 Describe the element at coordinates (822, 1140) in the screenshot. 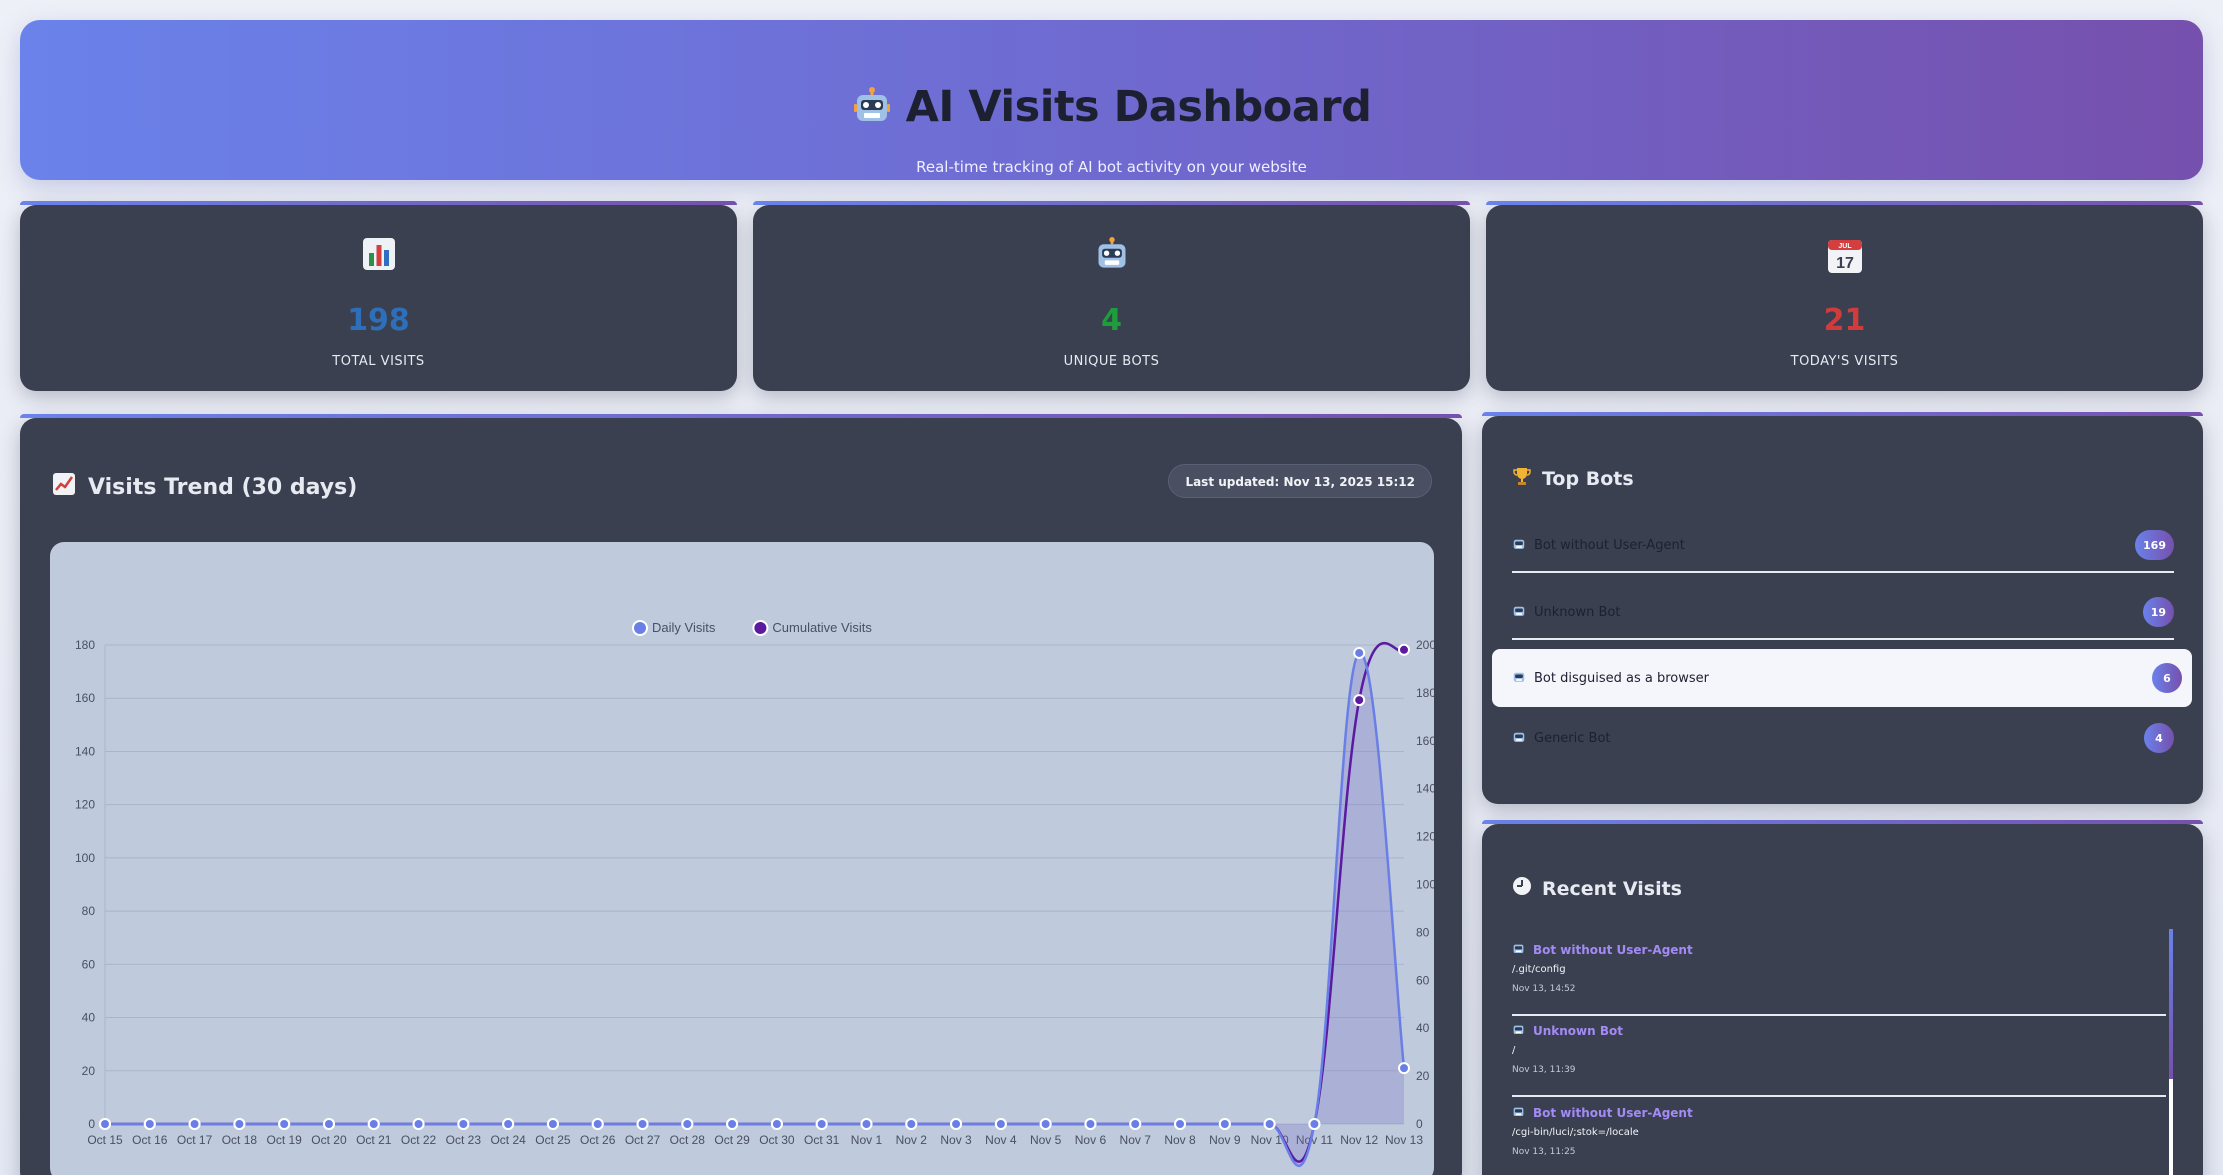

I see `x-tick-label: Oct 31` at that location.